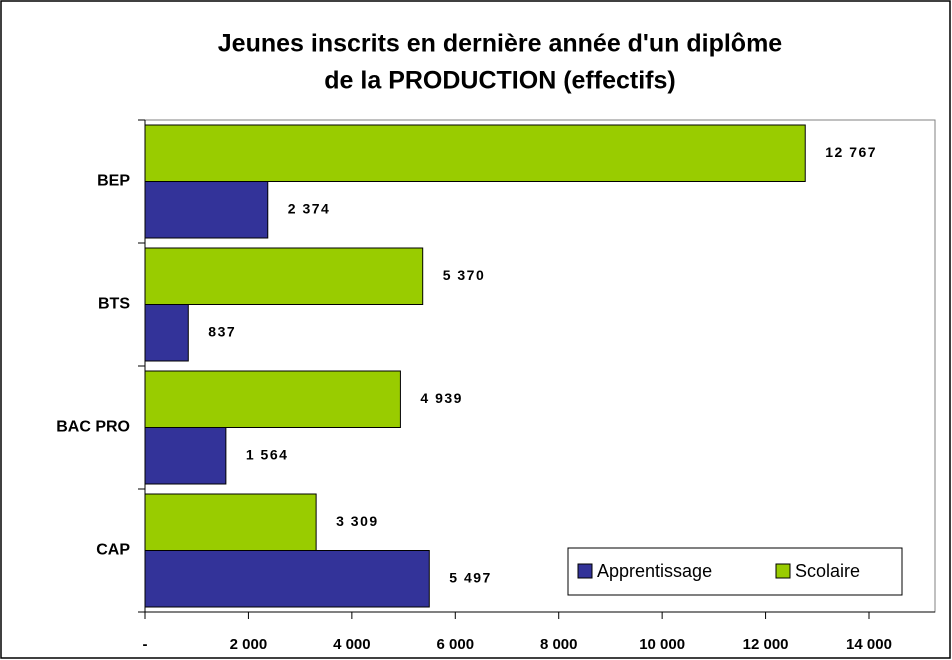  What do you see at coordinates (456, 644) in the screenshot?
I see `x-tick-label: 6 000` at bounding box center [456, 644].